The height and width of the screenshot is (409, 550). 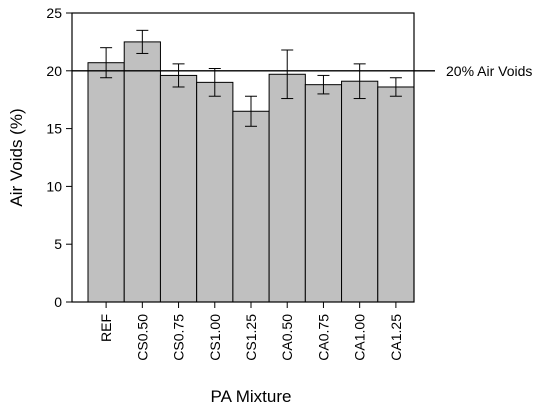 What do you see at coordinates (54, 13) in the screenshot?
I see `y-tick-label: 25` at bounding box center [54, 13].